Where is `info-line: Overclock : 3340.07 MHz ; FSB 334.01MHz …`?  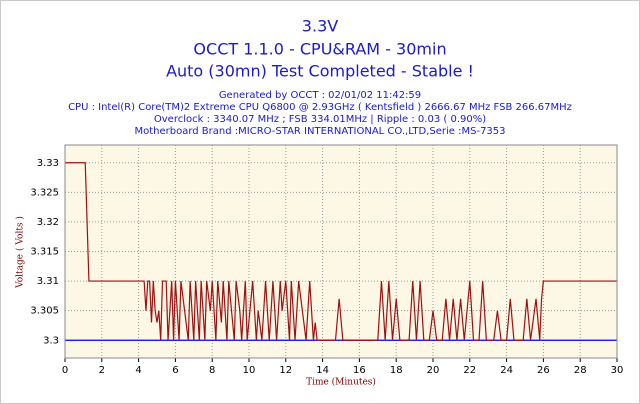
info-line: Overclock : 3340.07 MHz ; FSB 334.01MHz … is located at coordinates (320, 119).